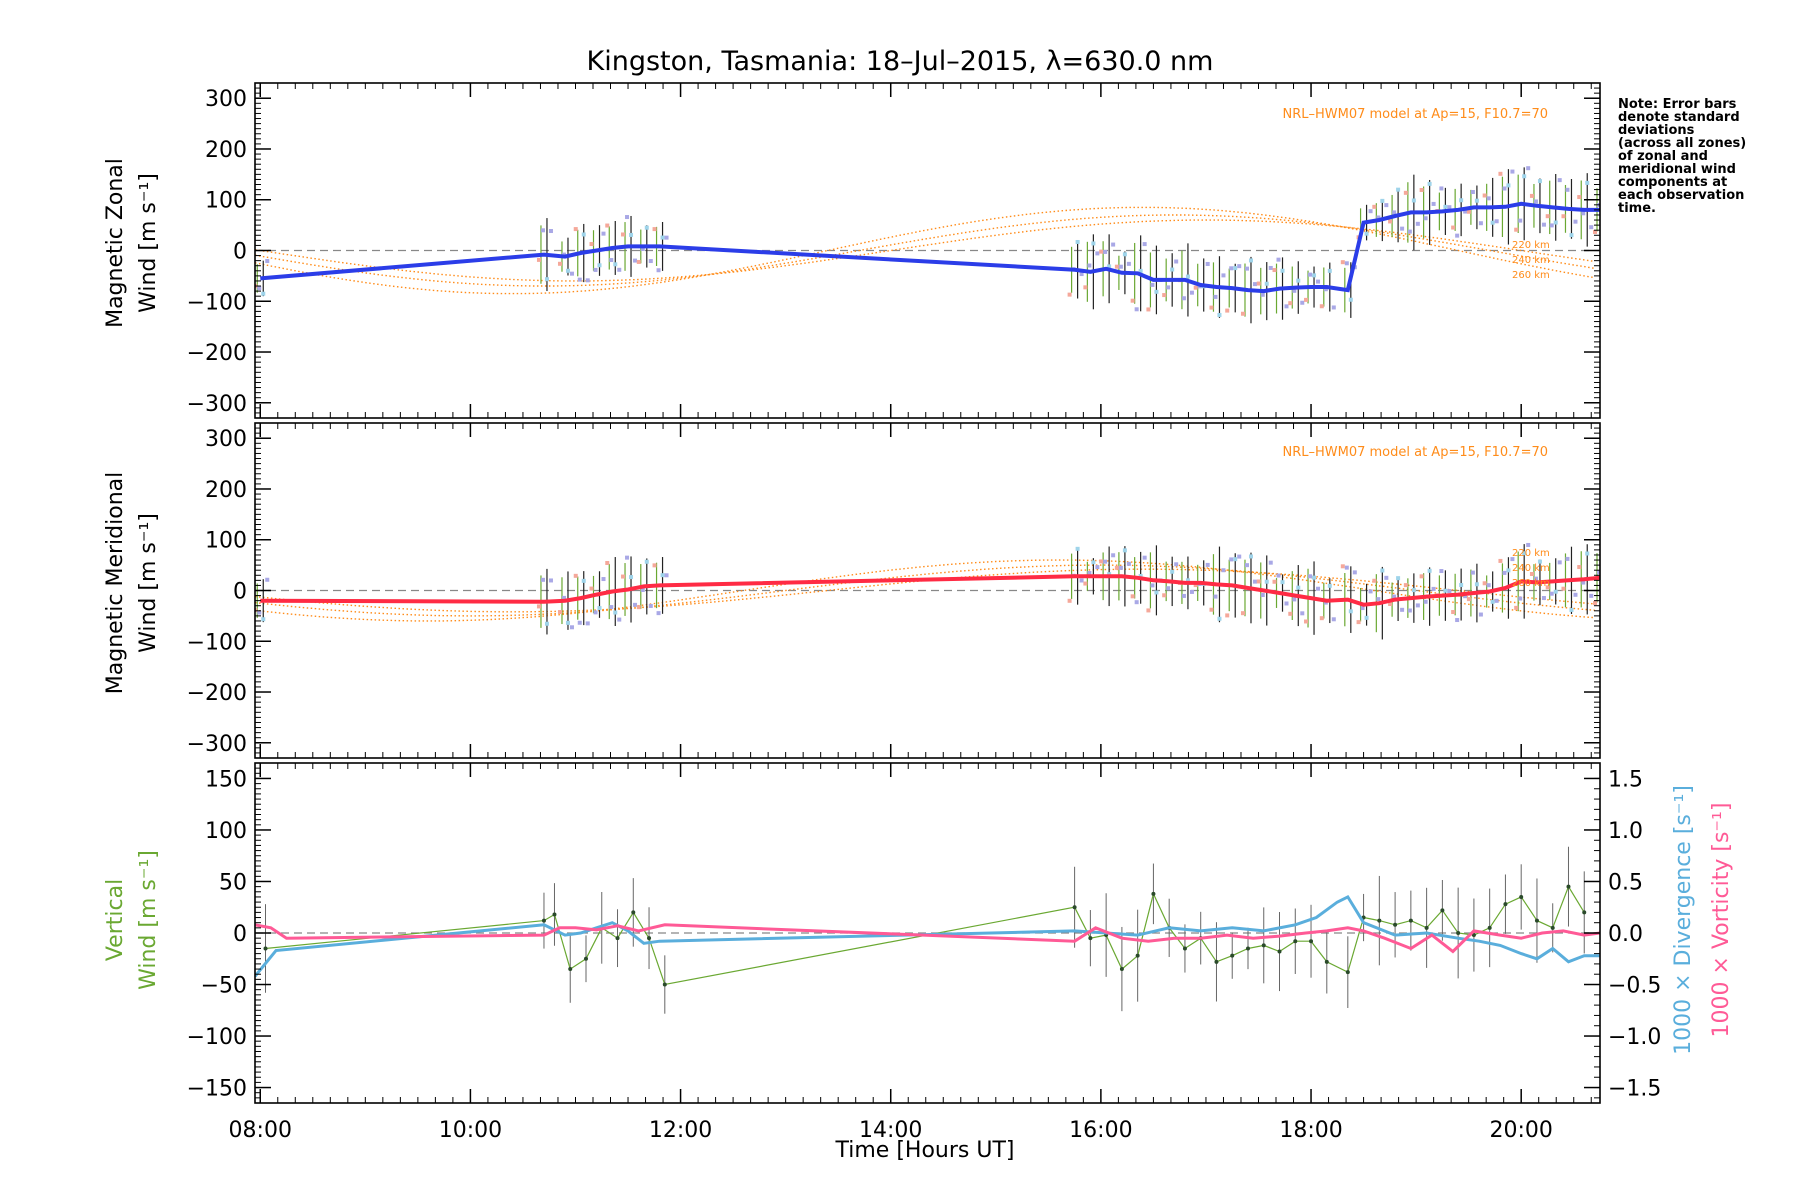 The image size is (1800, 1200). What do you see at coordinates (1531, 583) in the screenshot?
I see `altitude-label: 260 km` at bounding box center [1531, 583].